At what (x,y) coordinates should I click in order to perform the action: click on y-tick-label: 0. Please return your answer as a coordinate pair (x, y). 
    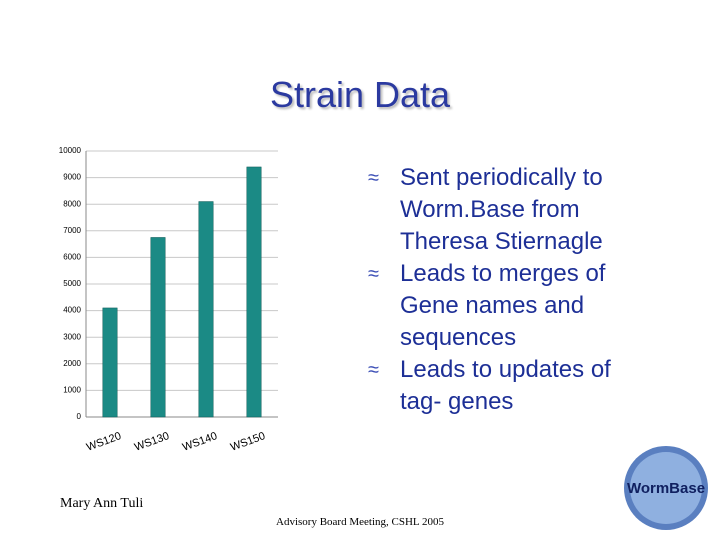
    Looking at the image, I should click on (79, 416).